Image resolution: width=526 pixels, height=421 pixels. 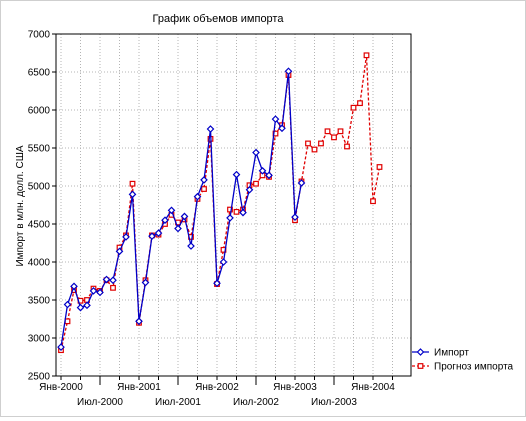 I want to click on legend-label: Прогноз импорта, so click(x=474, y=367).